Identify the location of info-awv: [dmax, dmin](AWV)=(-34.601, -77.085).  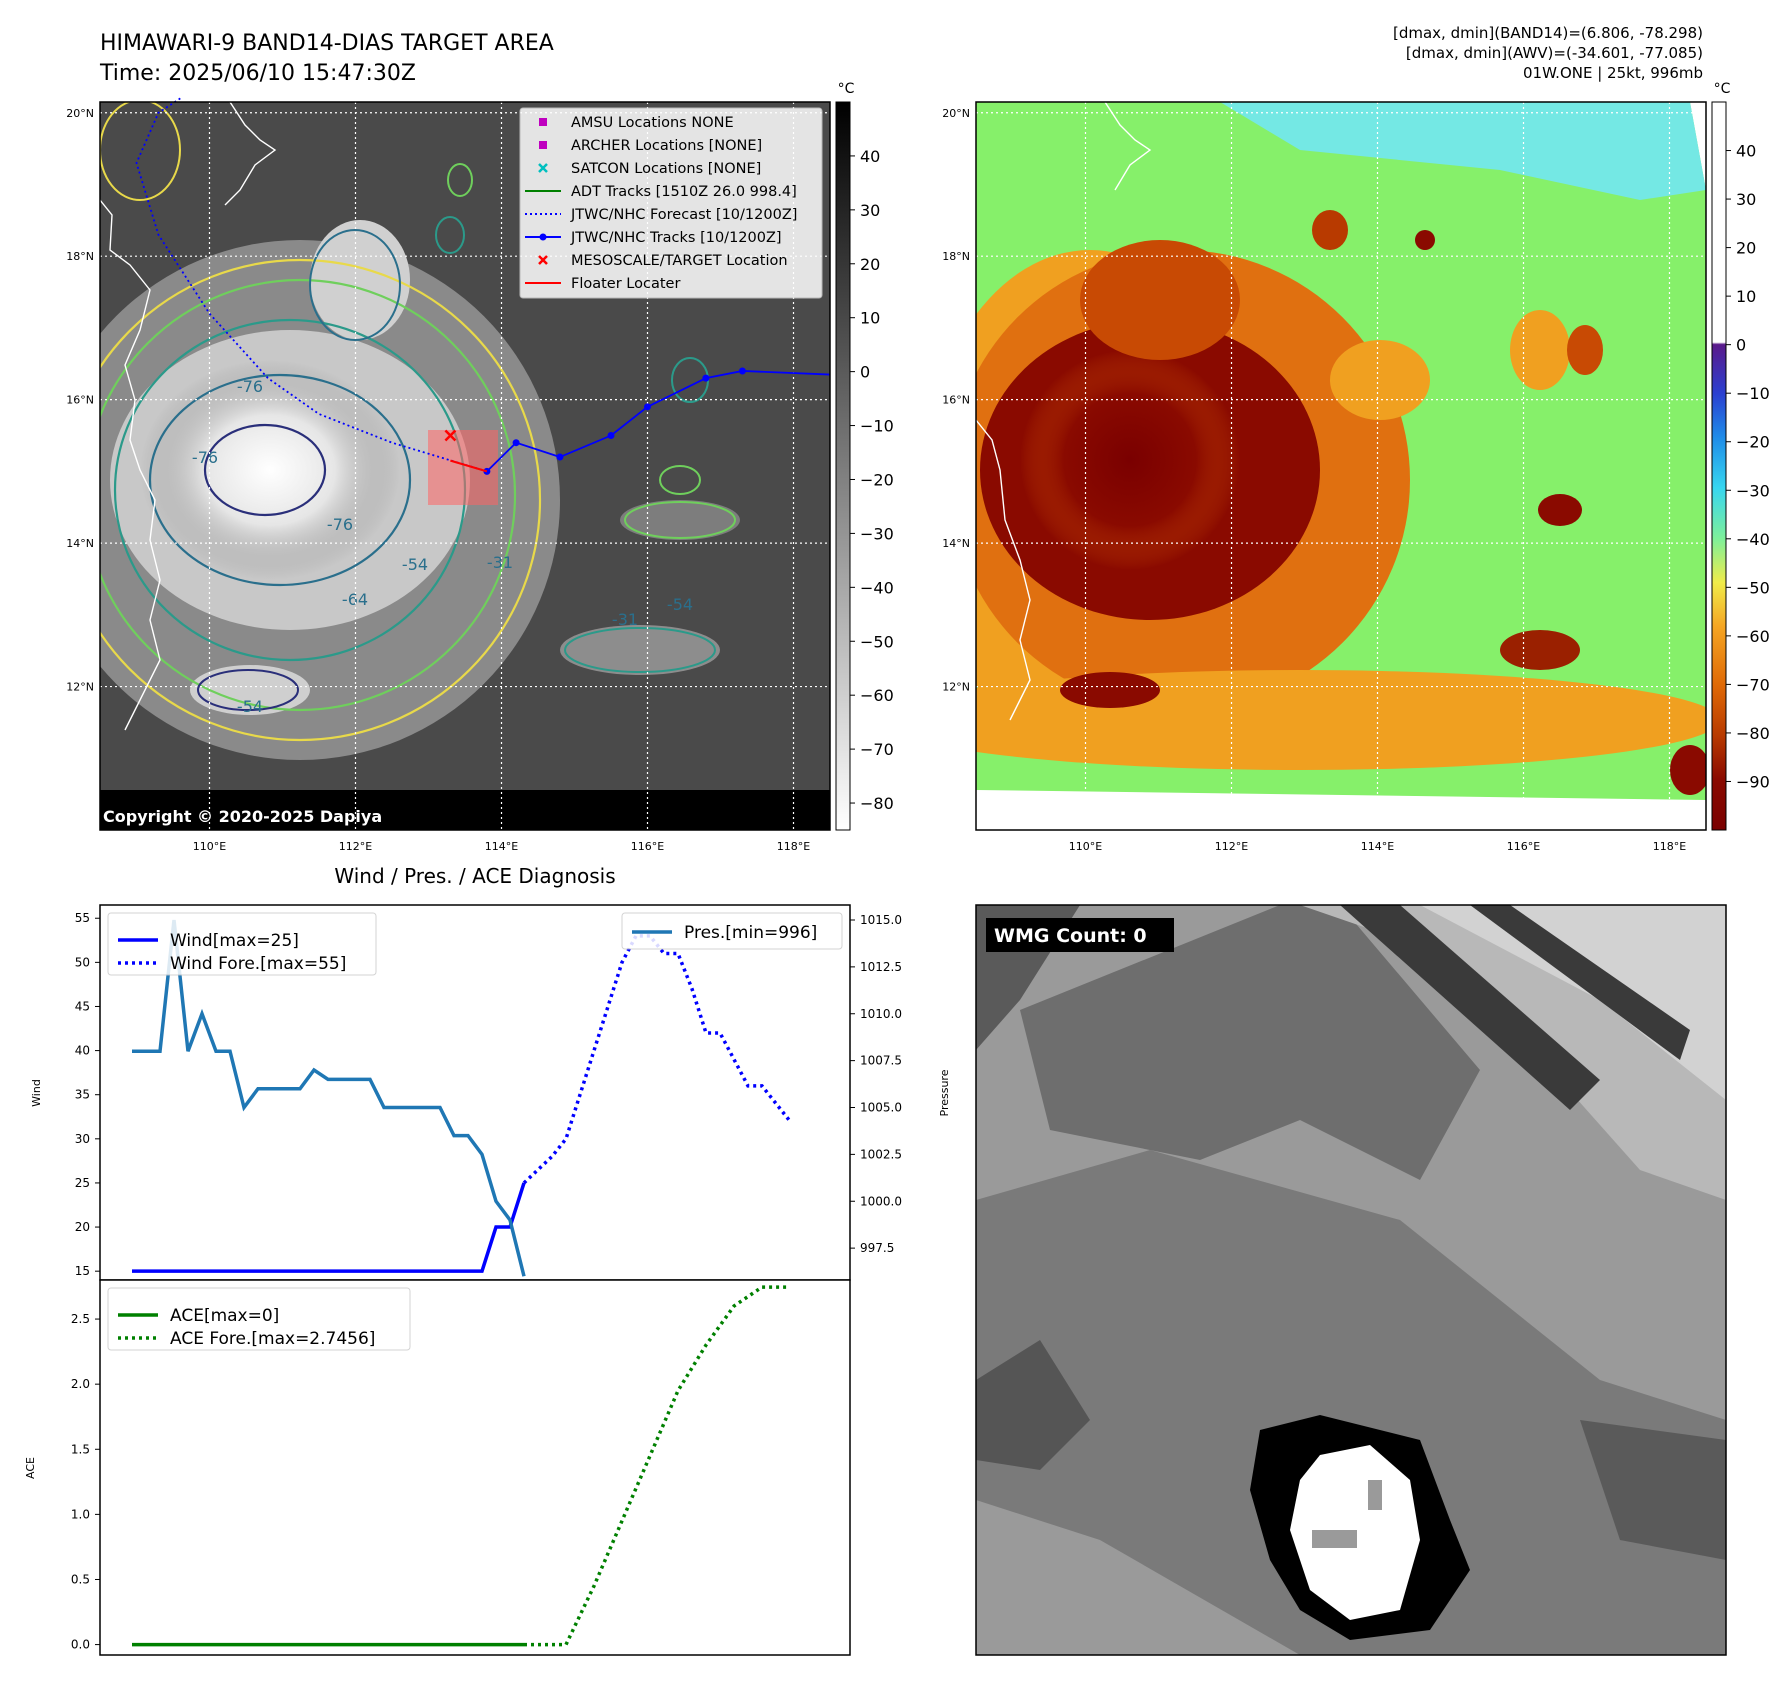
(1554, 53).